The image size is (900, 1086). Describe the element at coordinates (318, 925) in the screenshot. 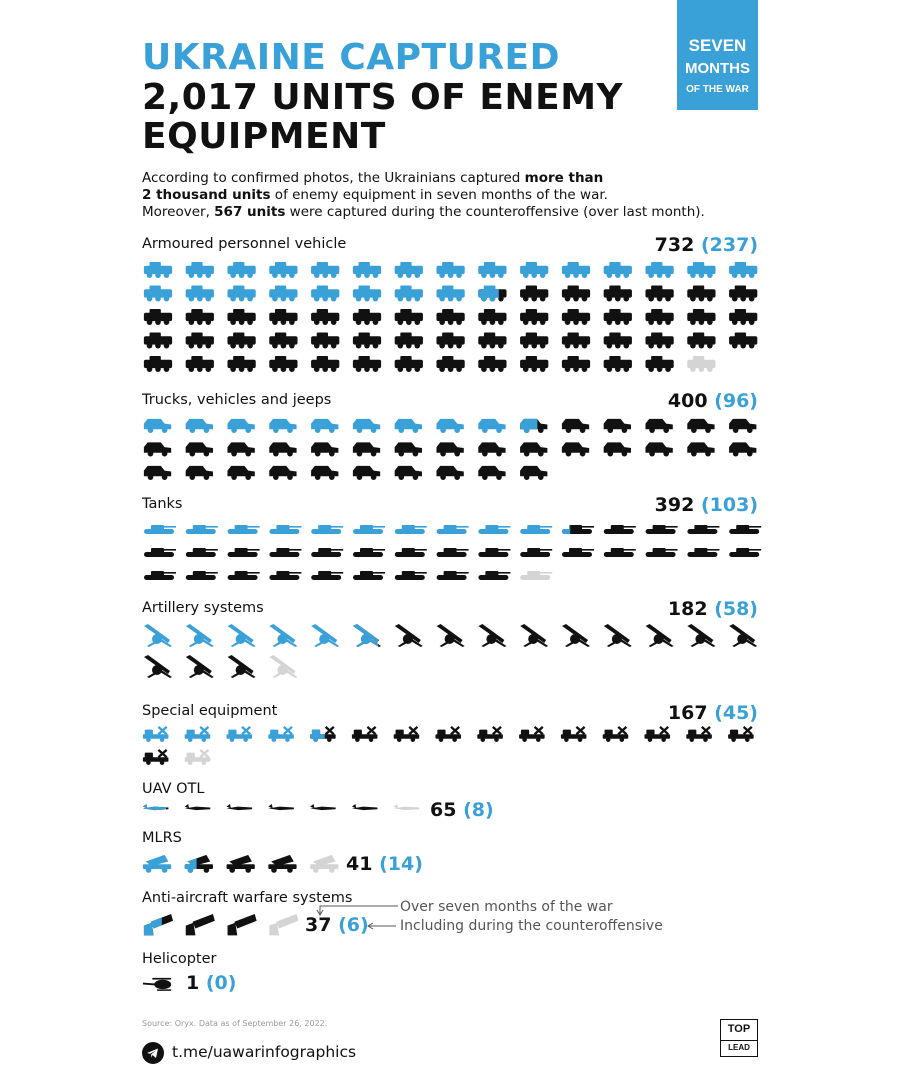

I see `total-anti-aircraft-value: 37` at that location.